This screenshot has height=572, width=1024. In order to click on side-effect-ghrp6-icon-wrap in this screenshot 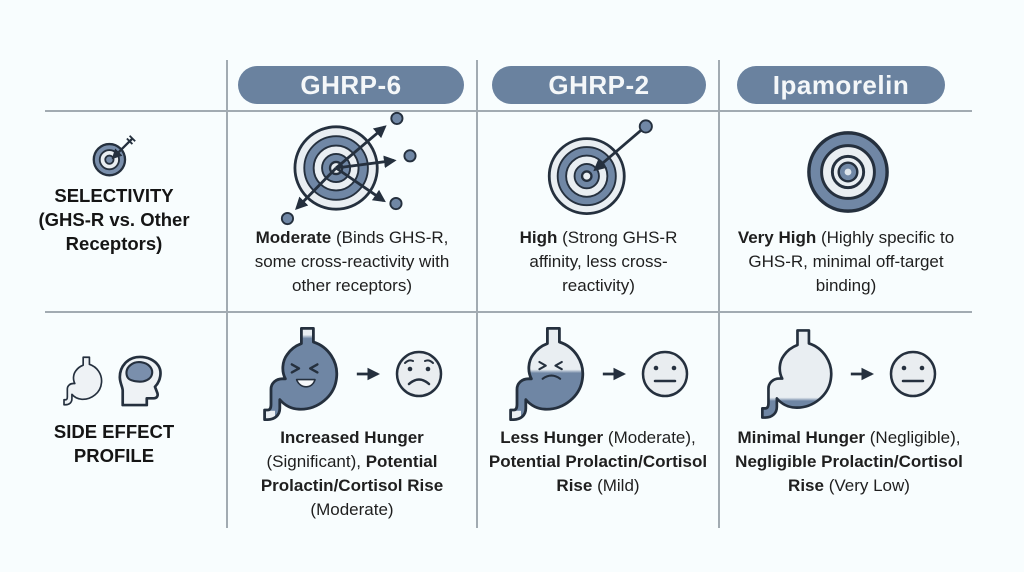, I will do `click(352, 374)`.